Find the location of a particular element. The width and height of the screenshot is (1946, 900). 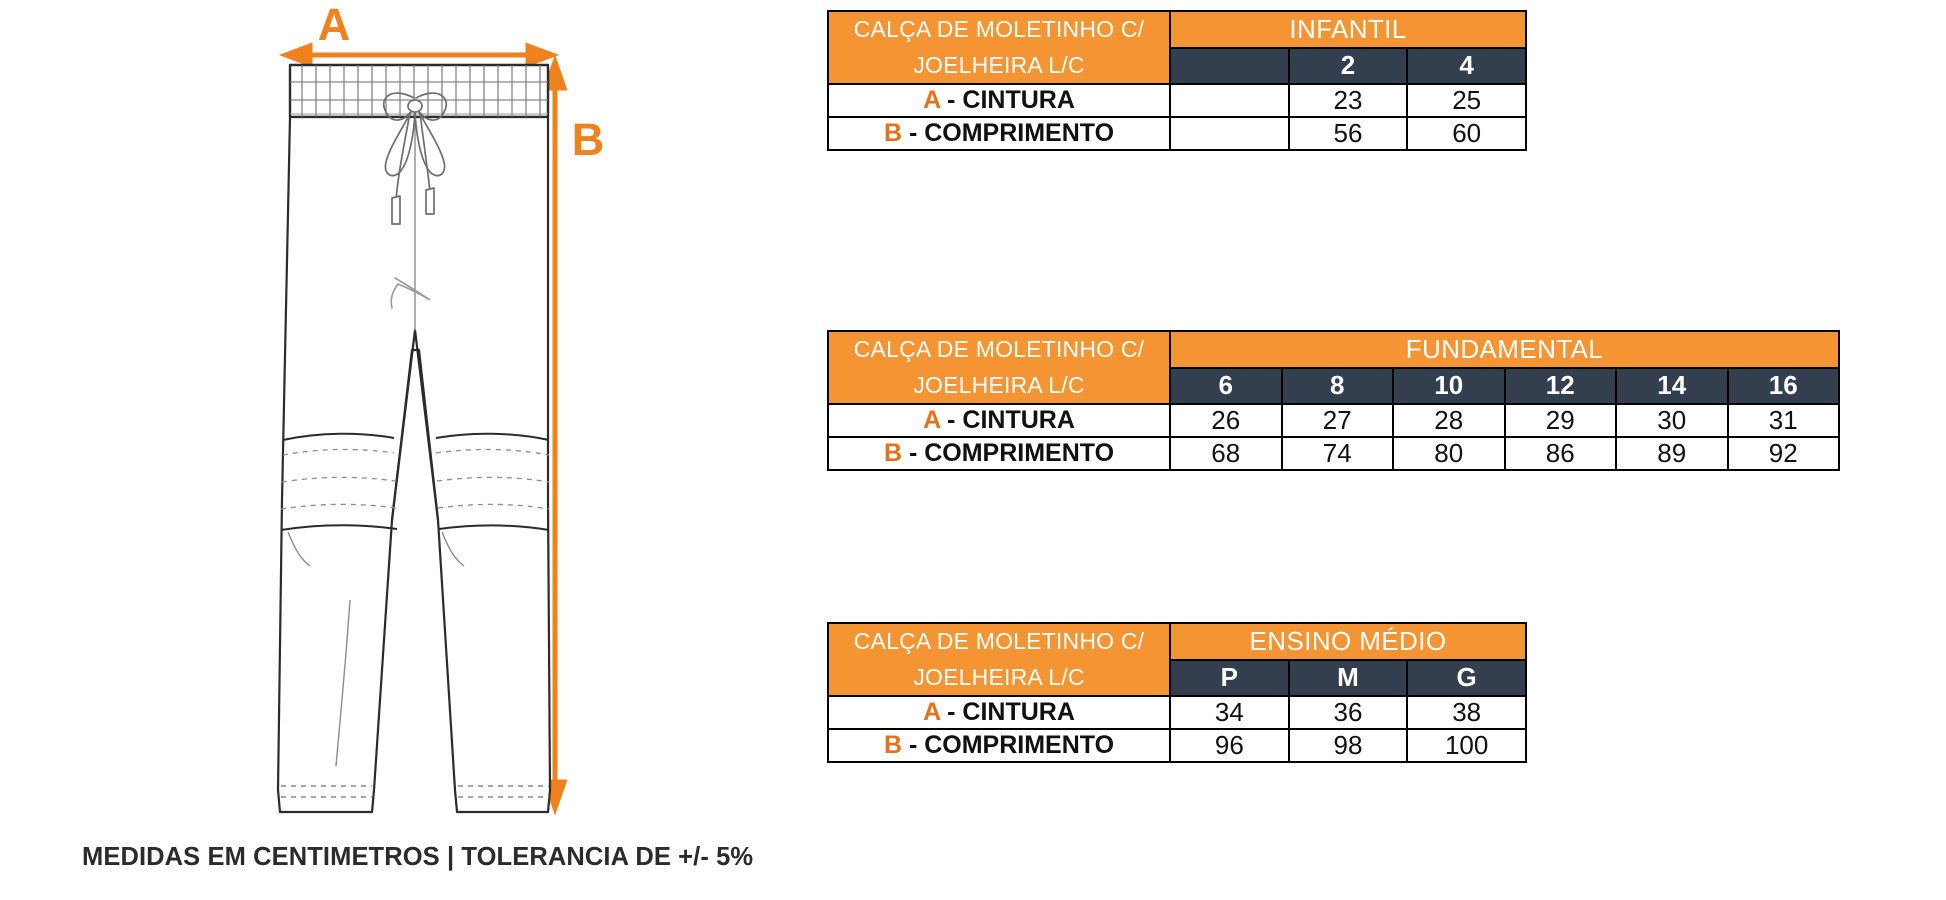

measure-b-label: B is located at coordinates (588, 139).